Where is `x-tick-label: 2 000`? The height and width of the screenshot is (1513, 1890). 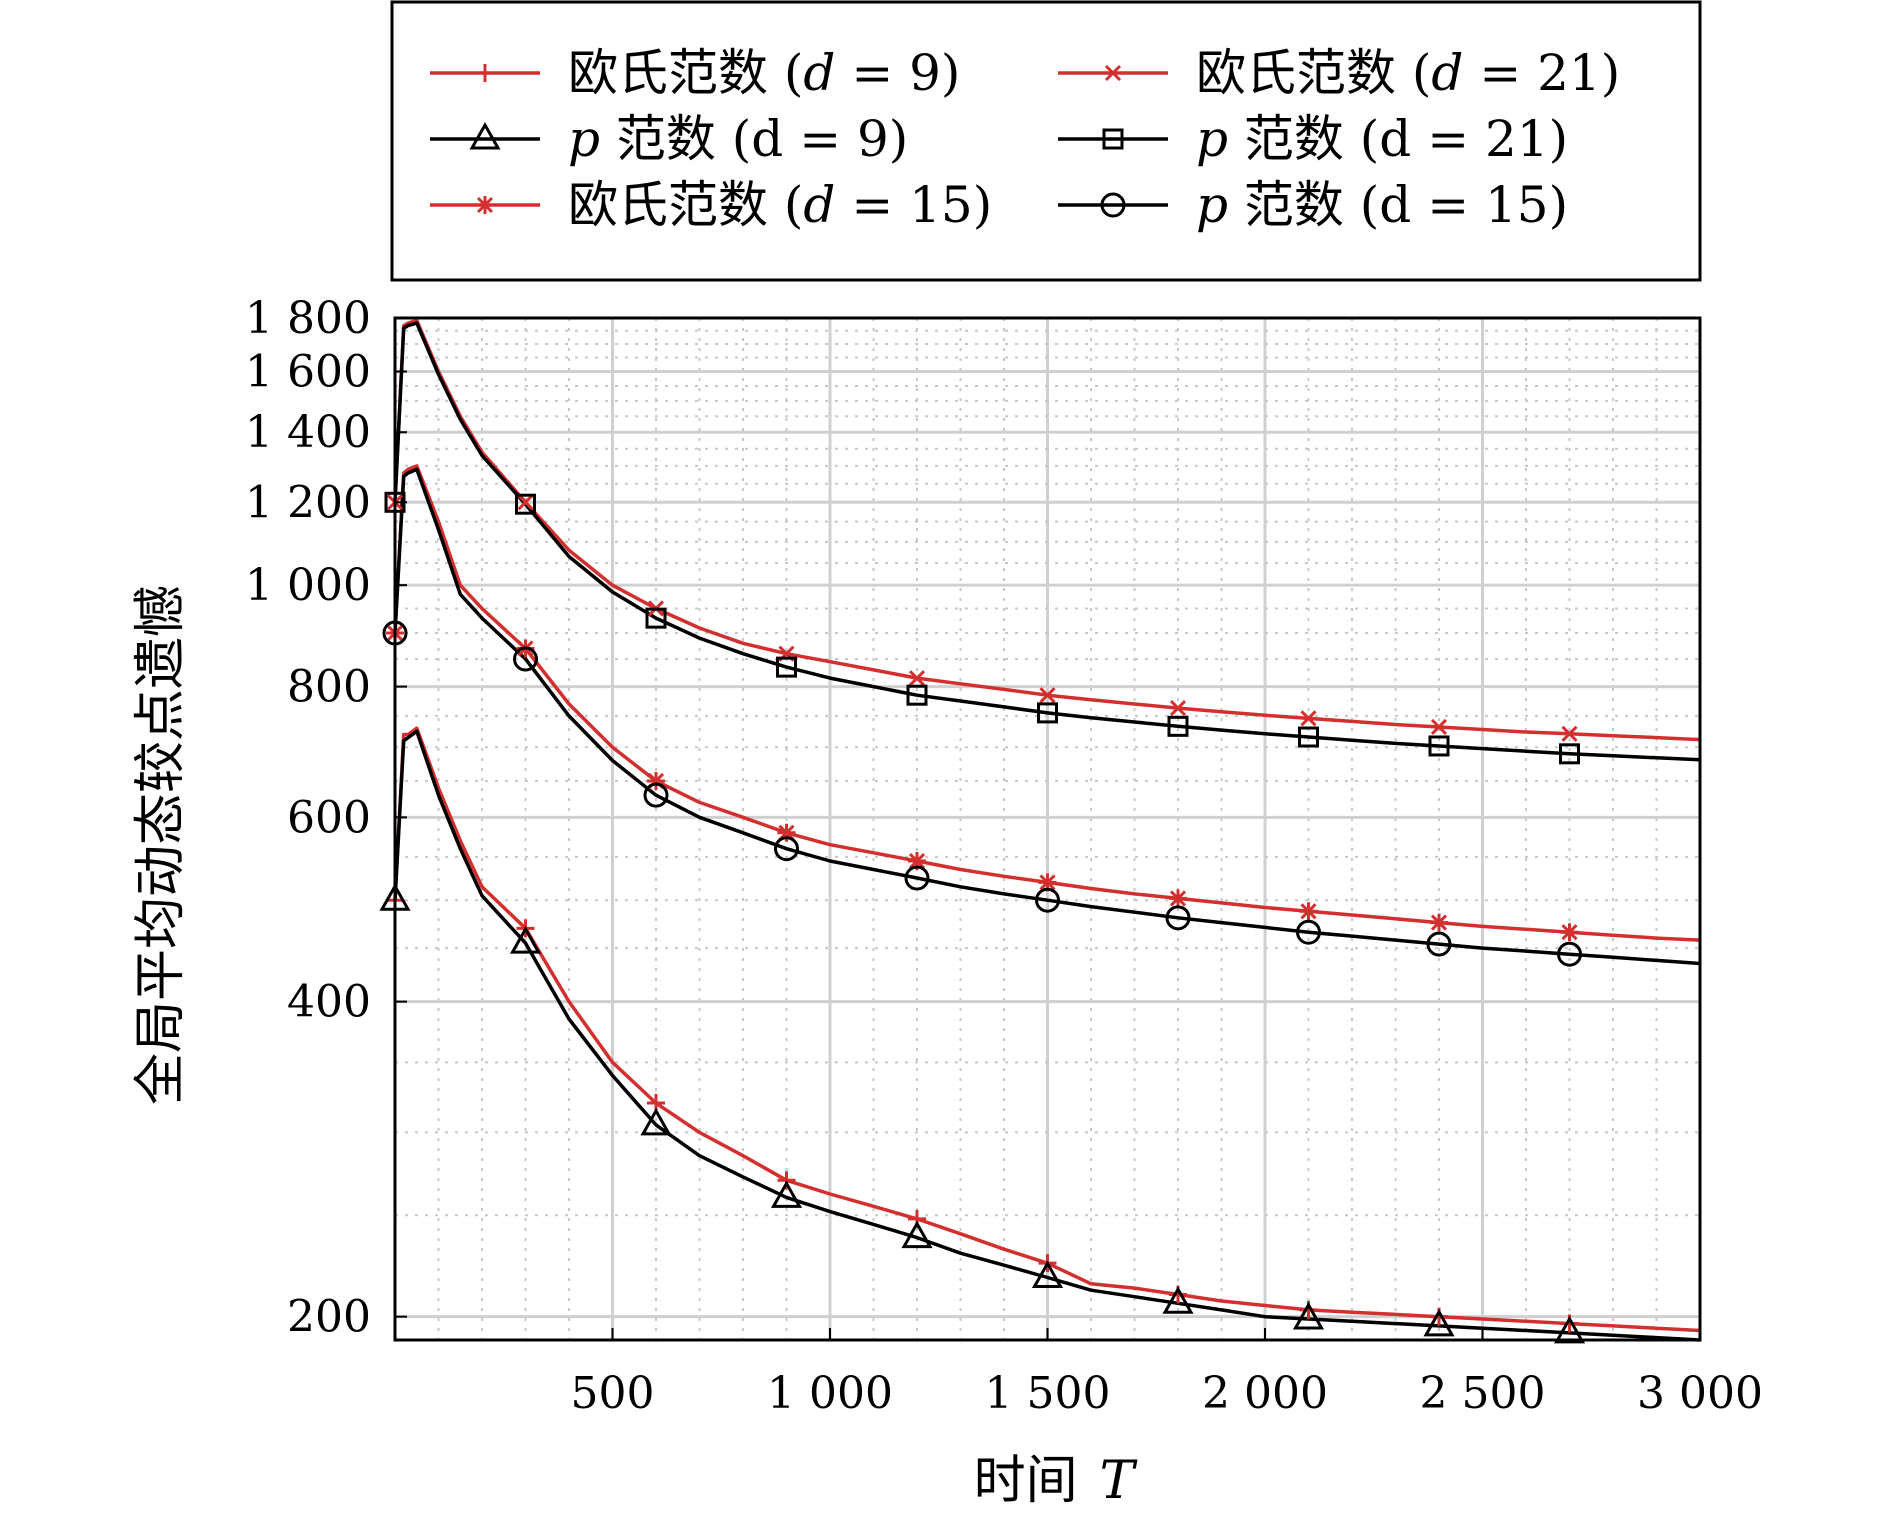
x-tick-label: 2 000 is located at coordinates (1265, 1393).